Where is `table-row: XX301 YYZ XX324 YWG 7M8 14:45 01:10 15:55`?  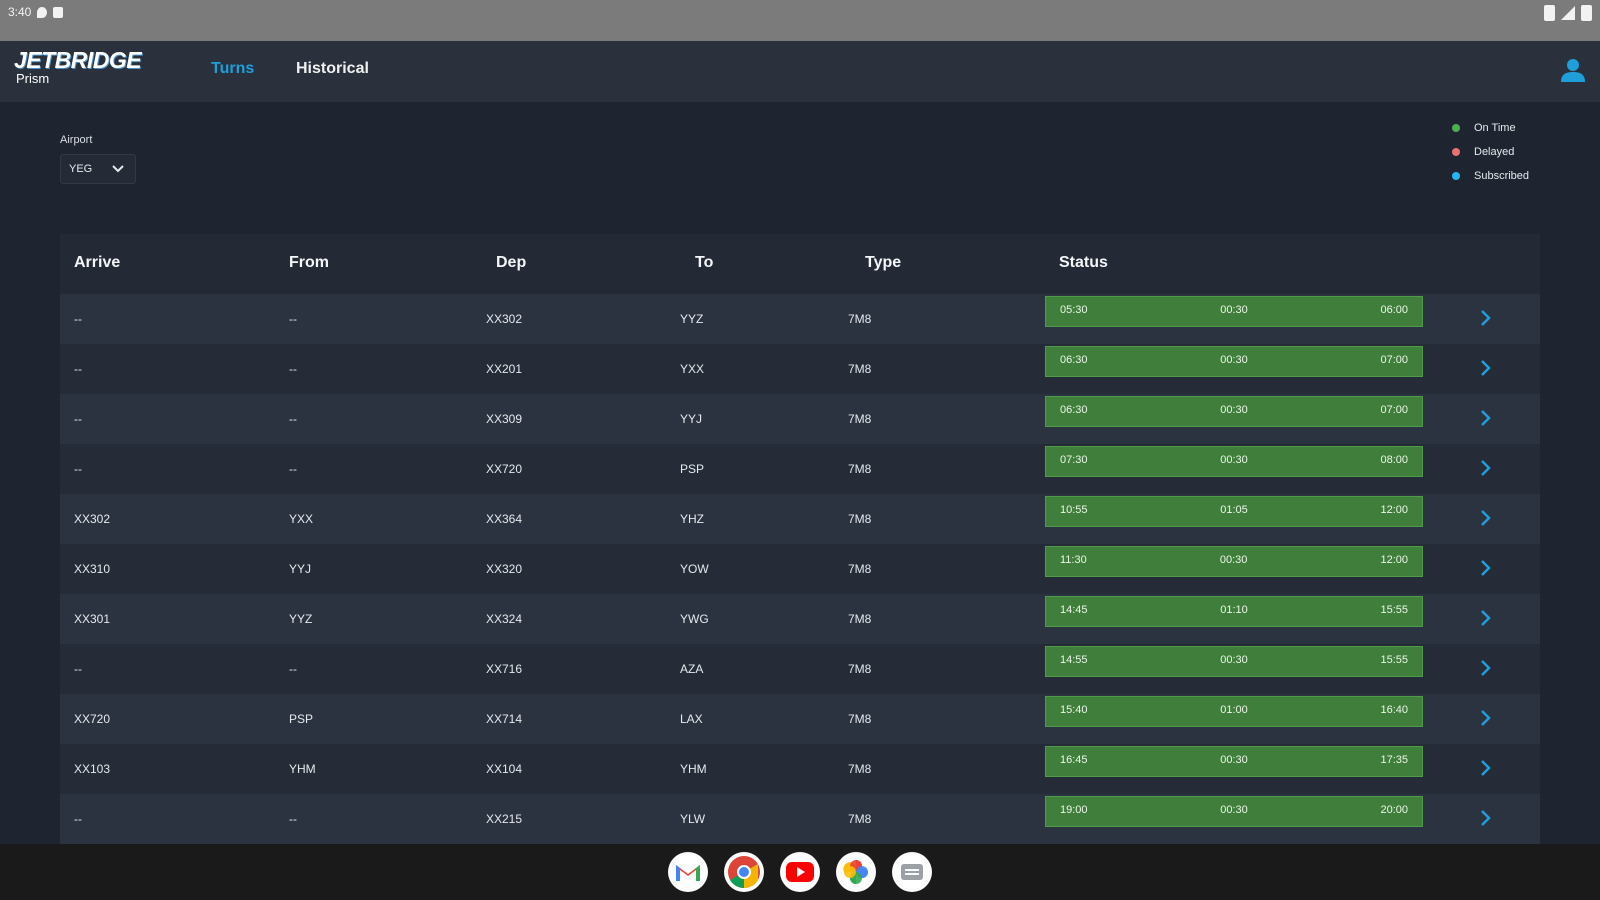 table-row: XX301 YYZ XX324 YWG 7M8 14:45 01:10 15:55 is located at coordinates (800, 619).